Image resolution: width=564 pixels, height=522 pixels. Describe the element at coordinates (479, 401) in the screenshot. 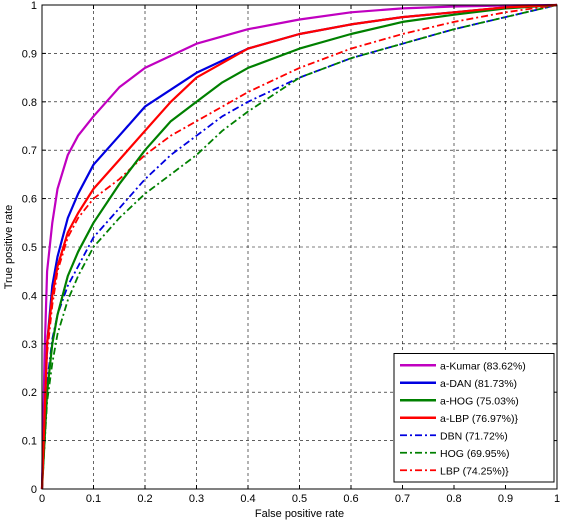

I see `legend-label-2: a-HOG (75.03%)` at that location.